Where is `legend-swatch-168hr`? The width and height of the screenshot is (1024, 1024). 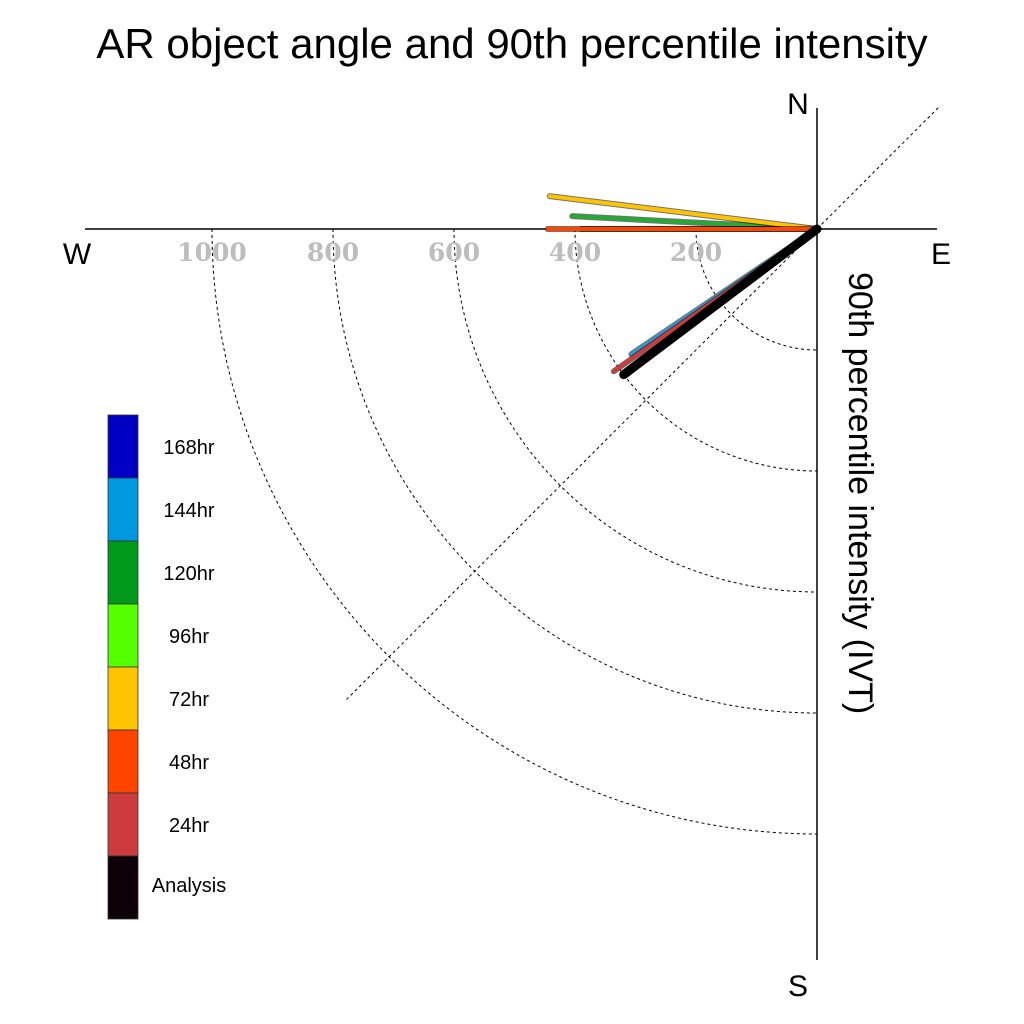
legend-swatch-168hr is located at coordinates (123, 446).